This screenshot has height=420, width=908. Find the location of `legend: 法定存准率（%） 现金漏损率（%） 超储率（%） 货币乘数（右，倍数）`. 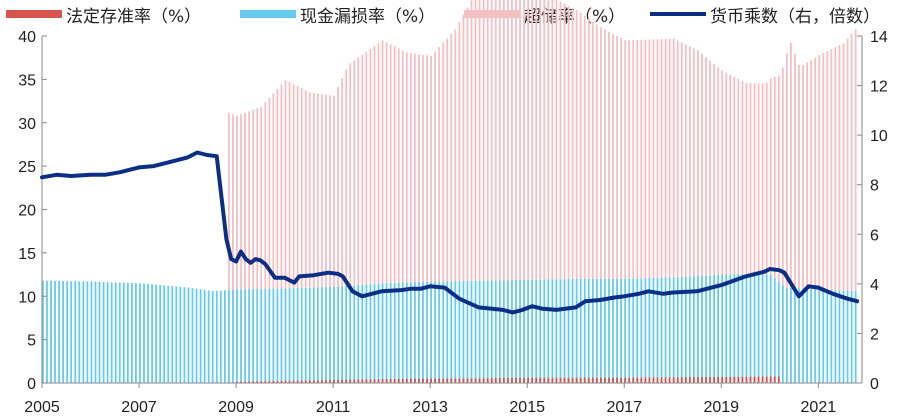

legend: 法定存准率（%） 现金漏损率（%） 超储率（%） 货币乘数（右，倍数） is located at coordinates (443, 17).